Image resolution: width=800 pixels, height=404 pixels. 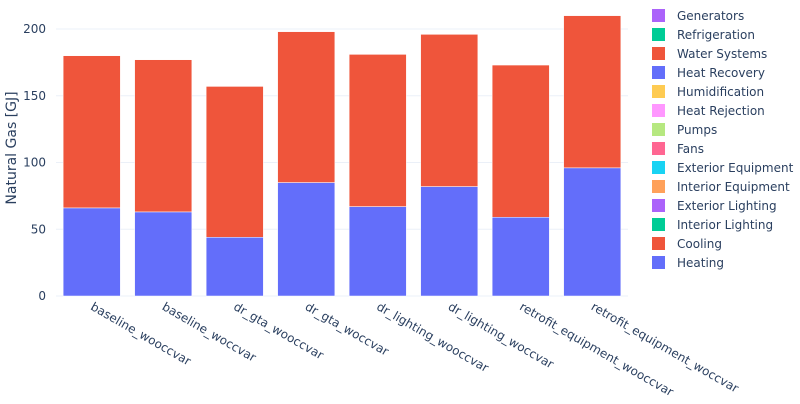 I want to click on legend-item: Exterior Equipment, so click(x=723, y=168).